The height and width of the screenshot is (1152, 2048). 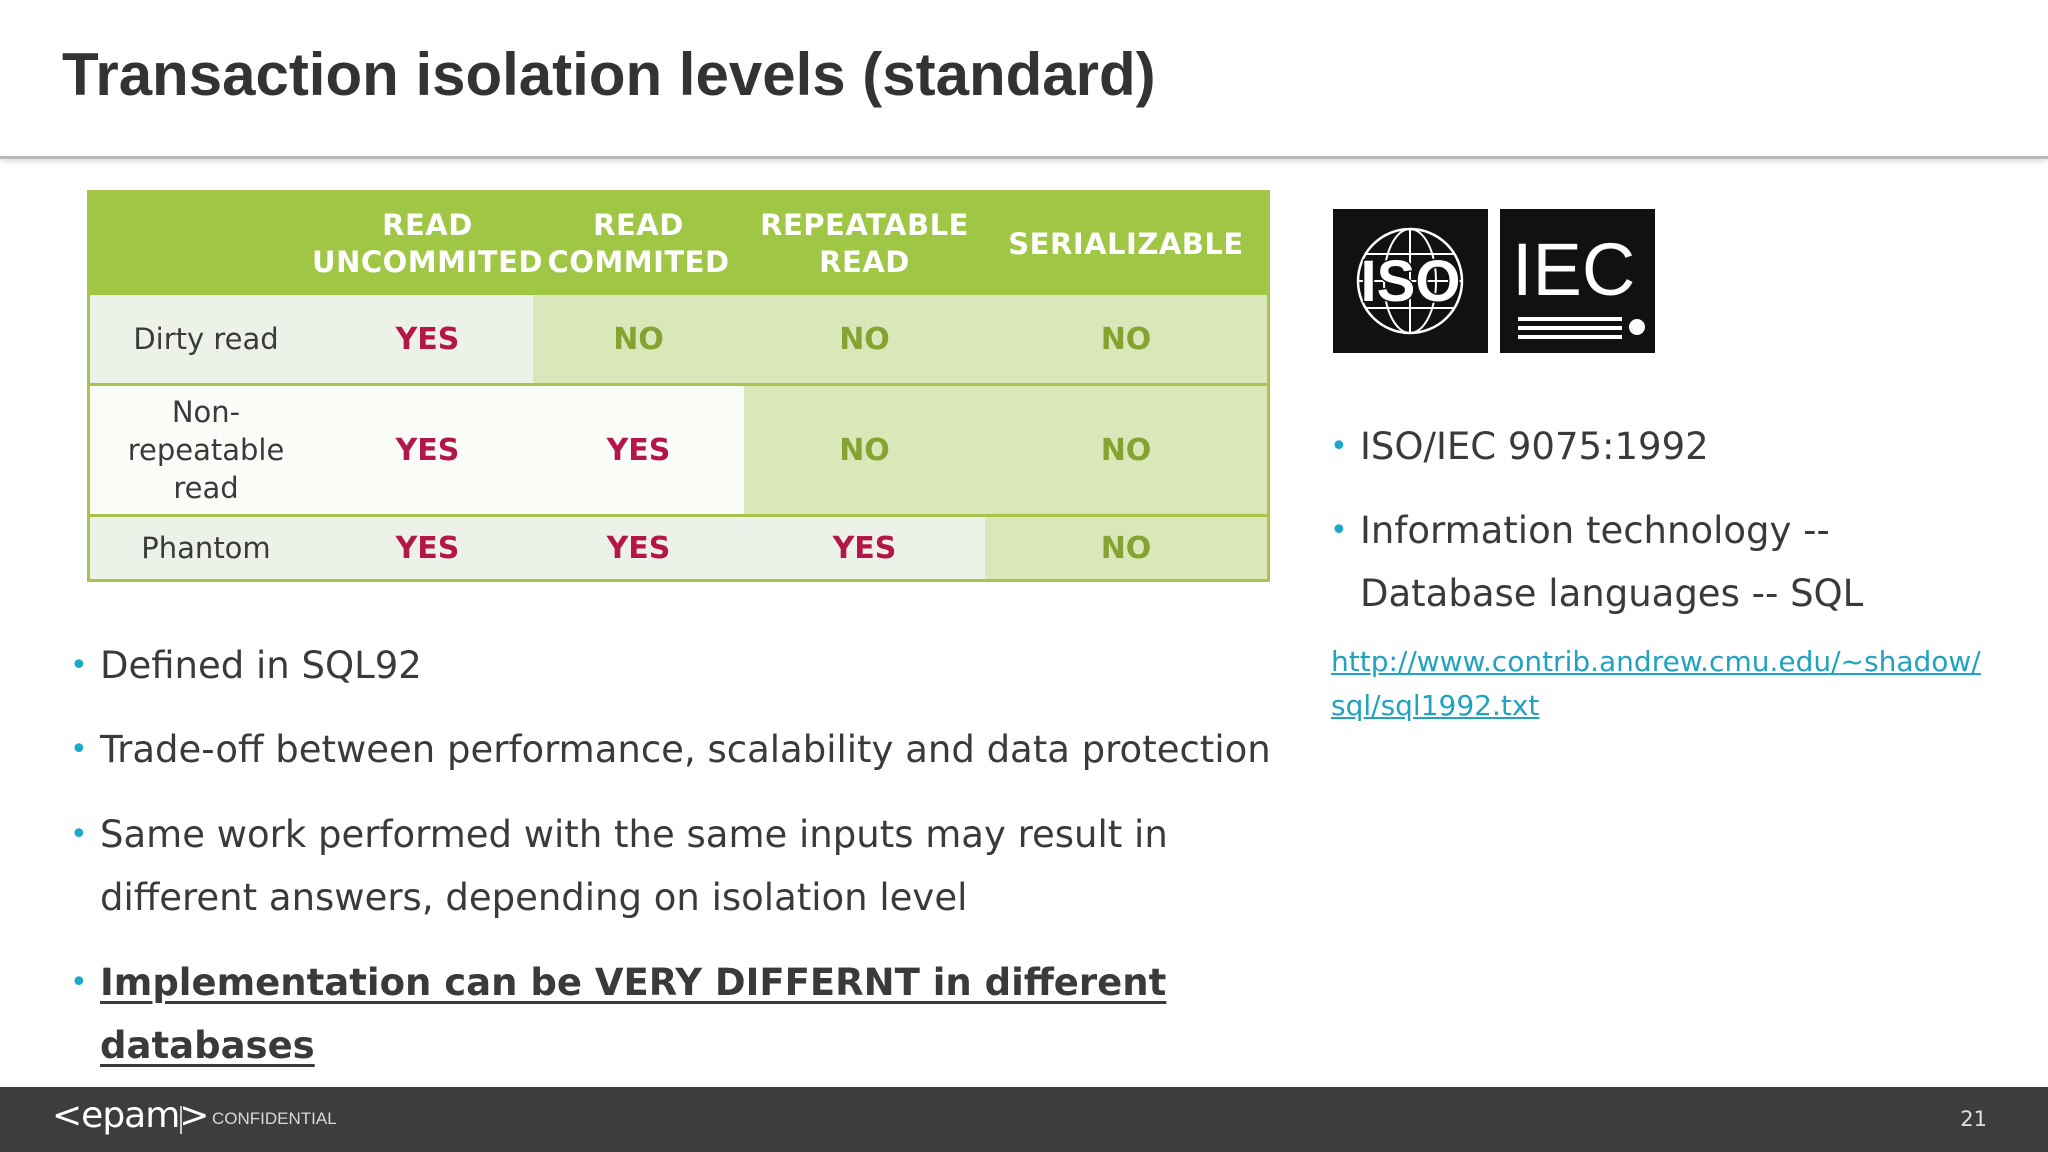 I want to click on slide-header: Transaction isolation levels (standard), so click(x=1024, y=79).